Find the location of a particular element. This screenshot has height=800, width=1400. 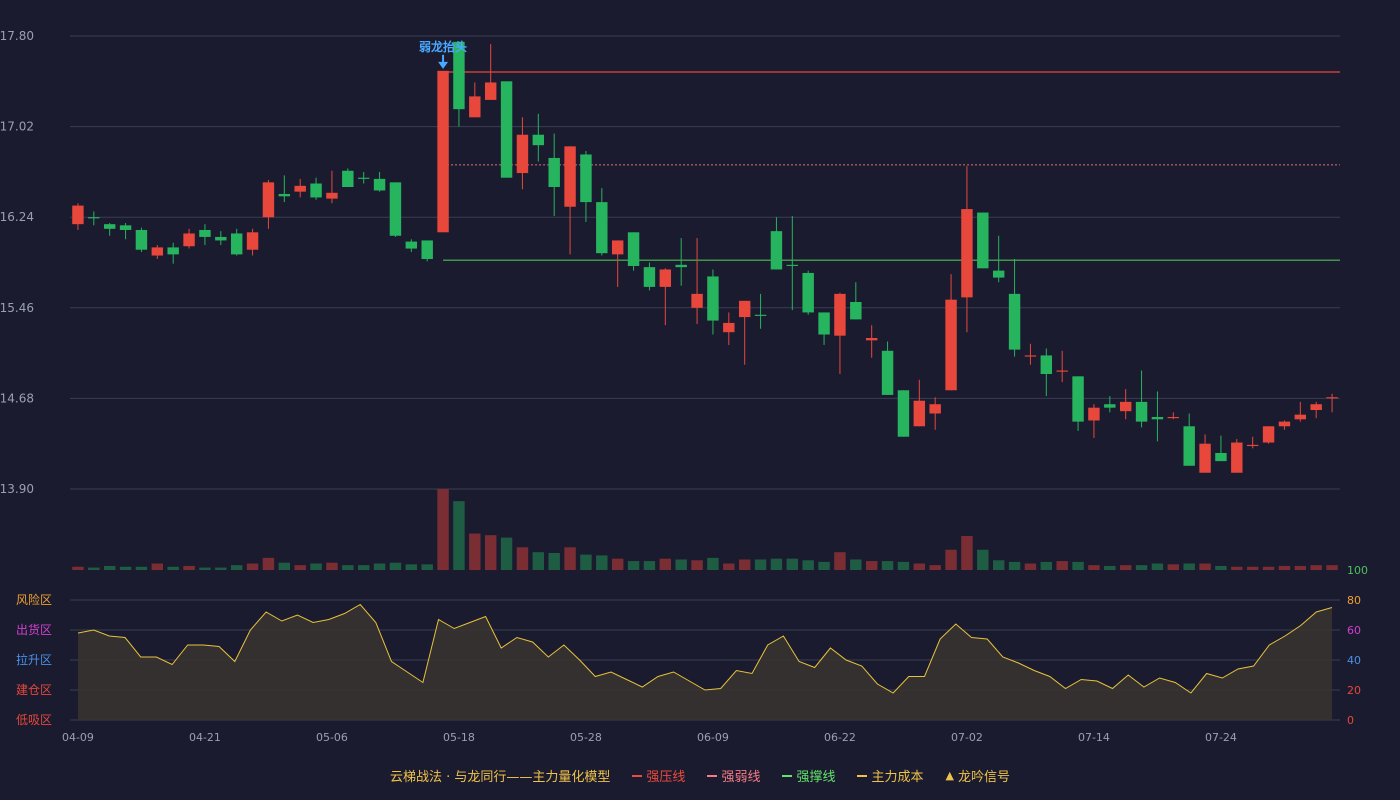

legend-label: 强压线 is located at coordinates (666, 777).